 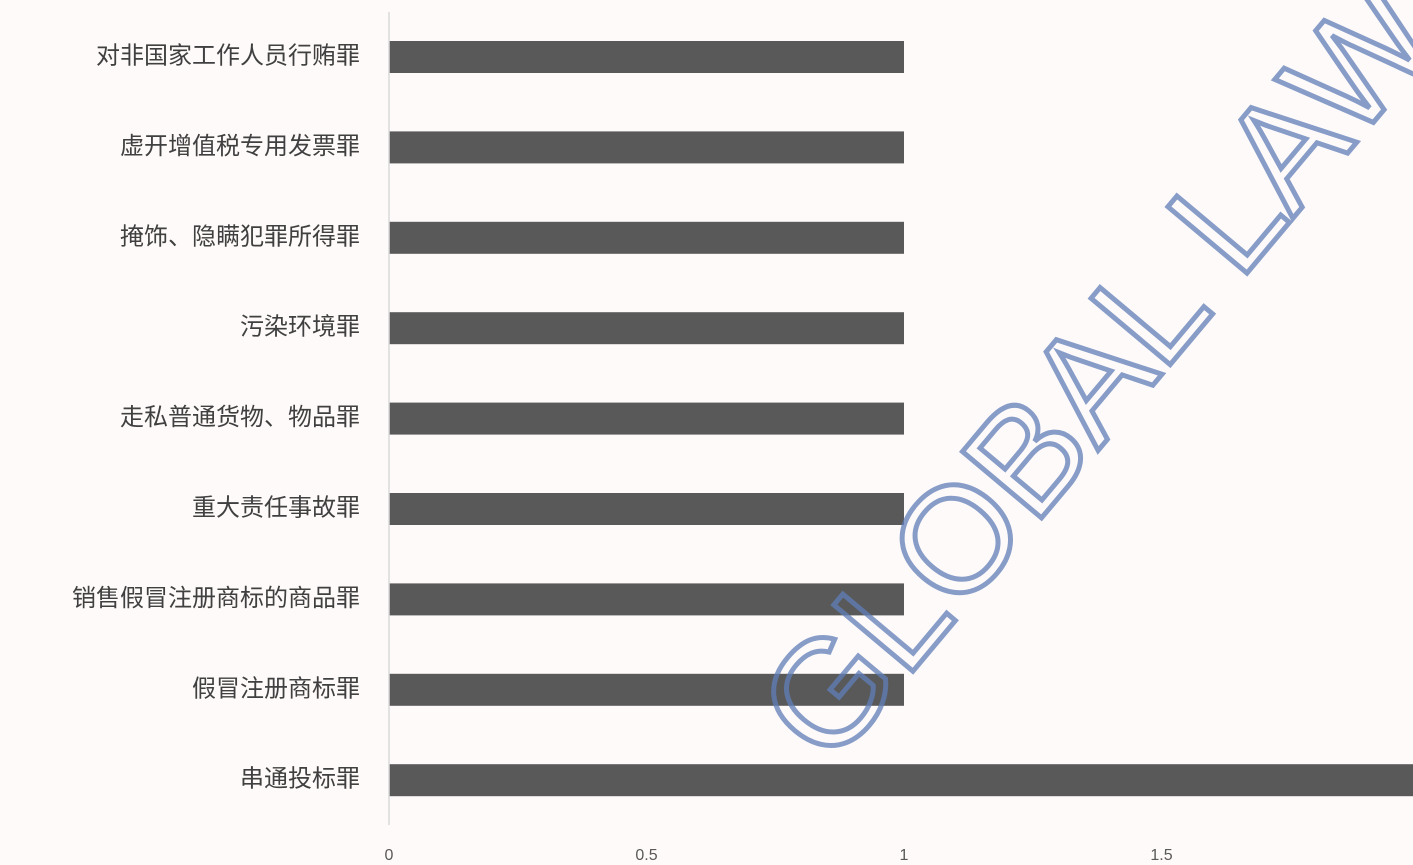 What do you see at coordinates (300, 779) in the screenshot?
I see `category-label: 串通投标罪` at bounding box center [300, 779].